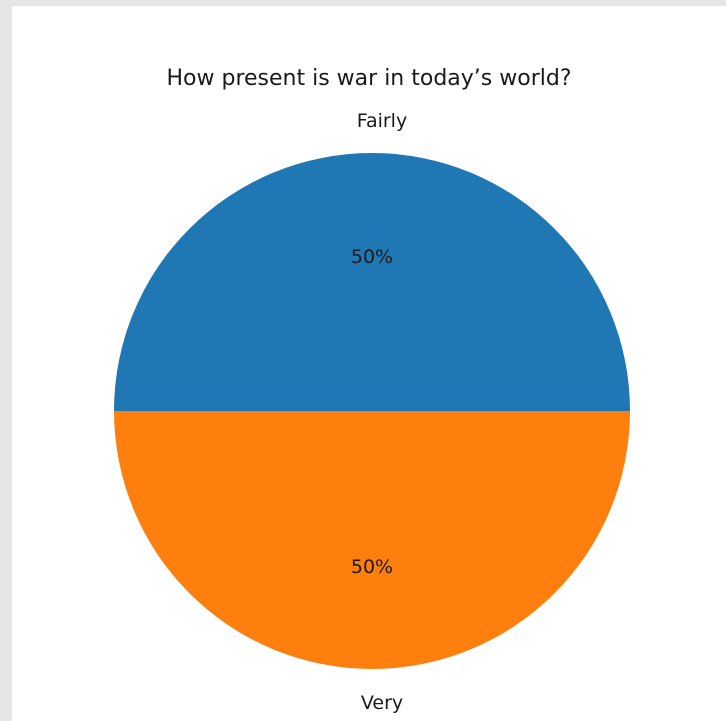 The height and width of the screenshot is (721, 726). What do you see at coordinates (372, 257) in the screenshot?
I see `percent-label-fairly: 50%` at bounding box center [372, 257].